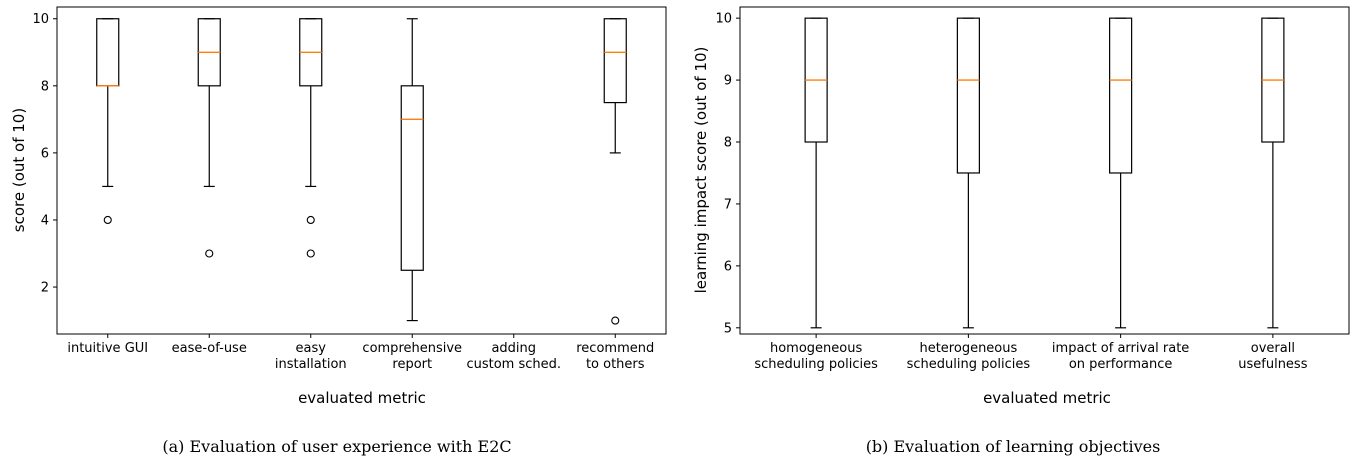 This screenshot has height=463, width=1355. I want to click on caption-b: (b) Evaluation of learning objectives, so click(1013, 446).